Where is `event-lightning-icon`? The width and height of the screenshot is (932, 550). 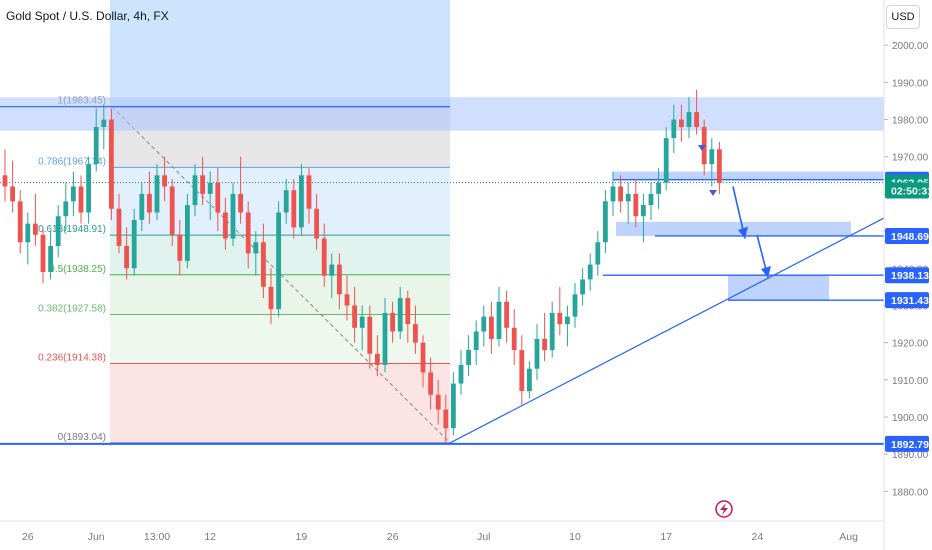 event-lightning-icon is located at coordinates (724, 509).